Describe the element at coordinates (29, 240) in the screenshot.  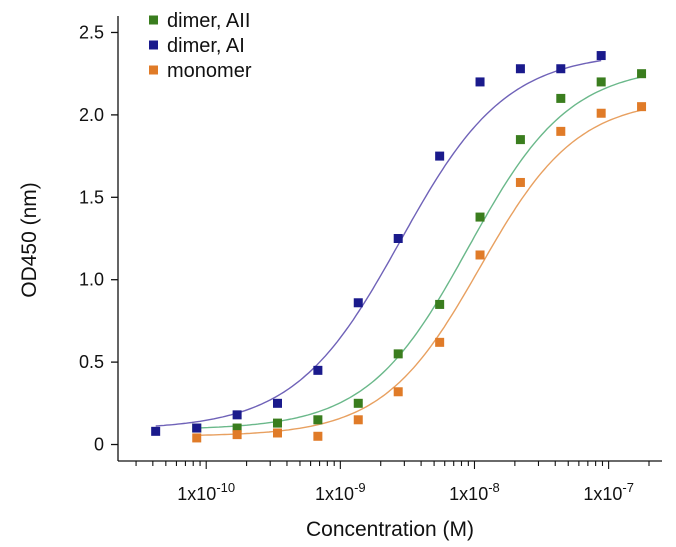
I see `y-axis-title: OD450 (nm)` at that location.